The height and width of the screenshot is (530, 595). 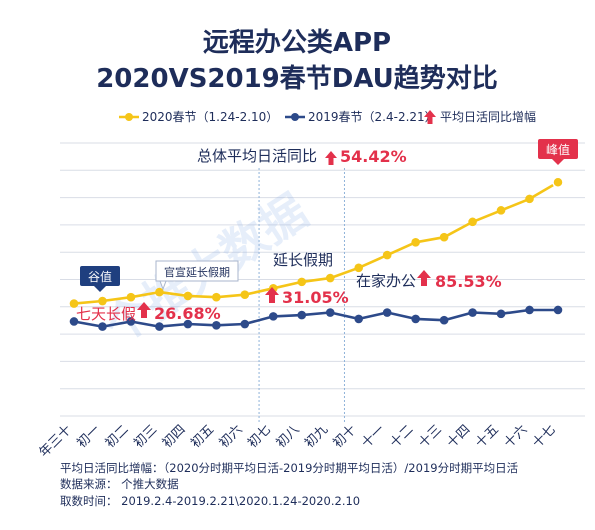 I want to click on announce-callout, so click(x=197, y=271).